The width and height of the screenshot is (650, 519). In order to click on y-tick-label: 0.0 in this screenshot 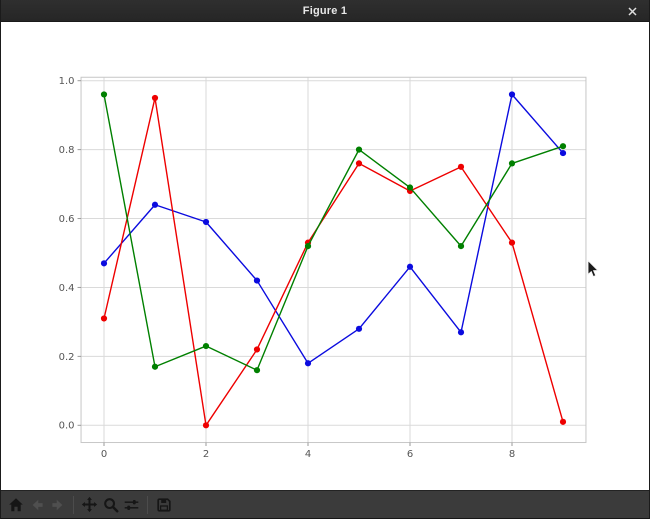, I will do `click(67, 426)`.